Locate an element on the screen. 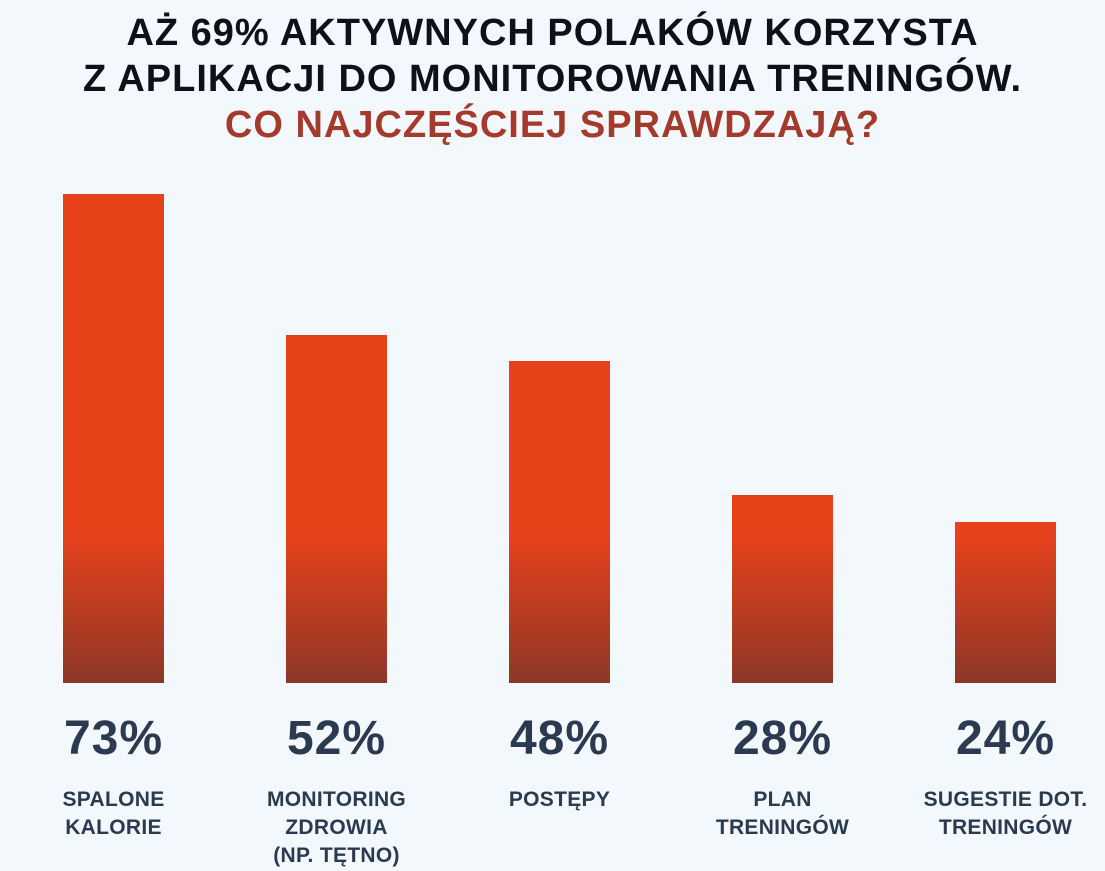 This screenshot has width=1105, height=871. bar-category-label-line: (NP. TĘTNO) is located at coordinates (336, 855).